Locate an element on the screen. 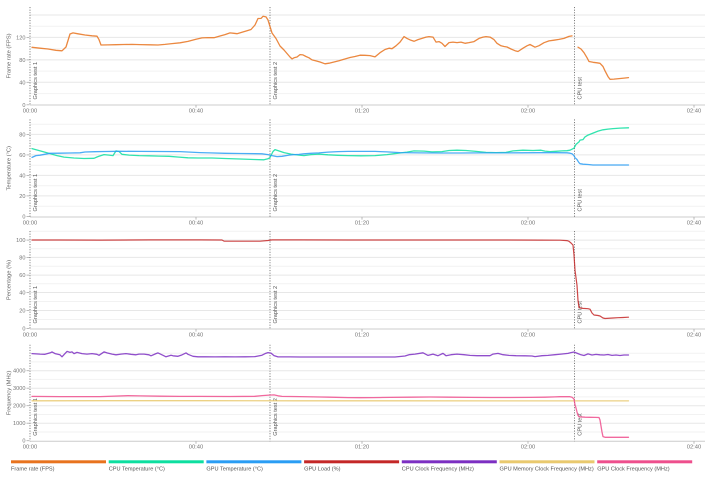  svg-text: GPU Temperature (°C) is located at coordinates (234, 470).